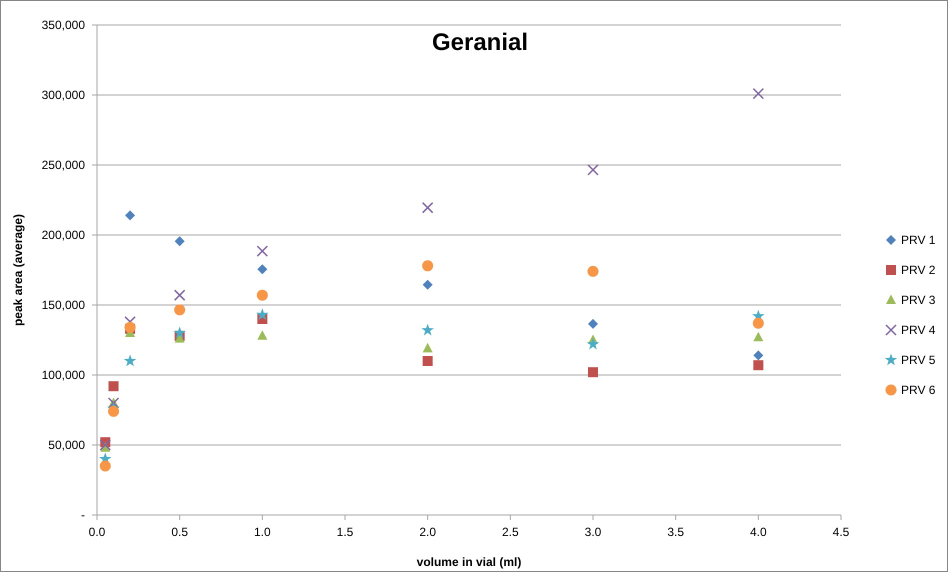 Image resolution: width=948 pixels, height=572 pixels. Describe the element at coordinates (469, 562) in the screenshot. I see `x-axis-title: volume in vial (ml)` at that location.